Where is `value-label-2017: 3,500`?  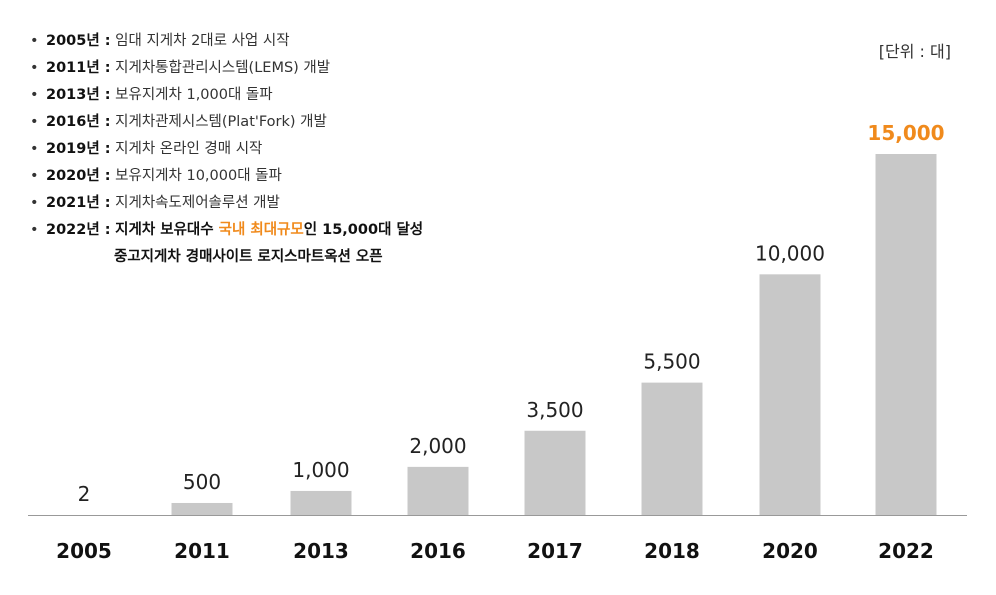
value-label-2017: 3,500 is located at coordinates (554, 410).